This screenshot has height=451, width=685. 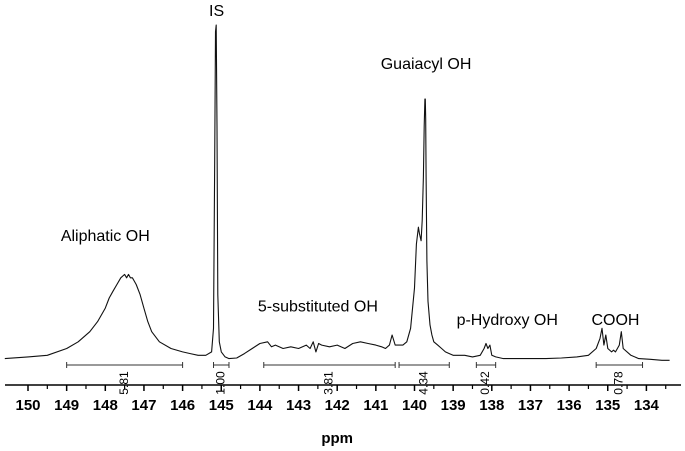 What do you see at coordinates (607, 405) in the screenshot?
I see `x-tick-label: 135` at bounding box center [607, 405].